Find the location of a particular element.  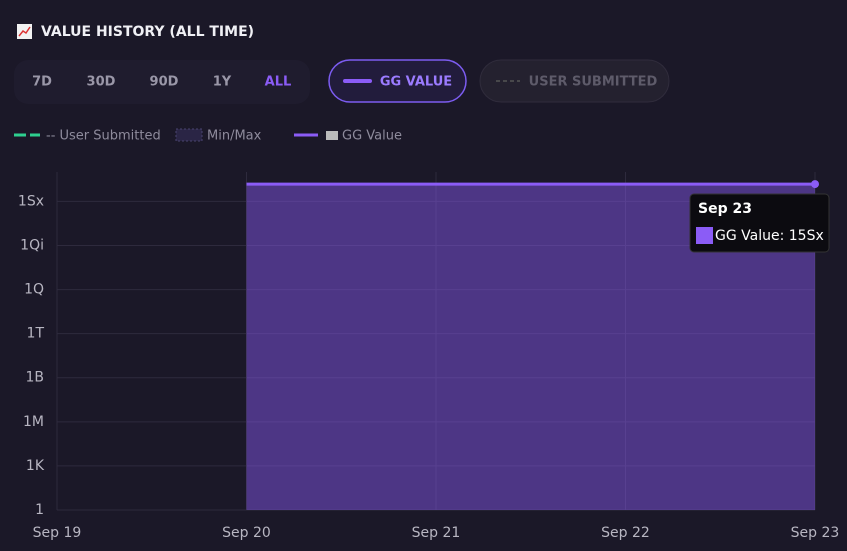

y-tick-label: 1M is located at coordinates (33, 422).